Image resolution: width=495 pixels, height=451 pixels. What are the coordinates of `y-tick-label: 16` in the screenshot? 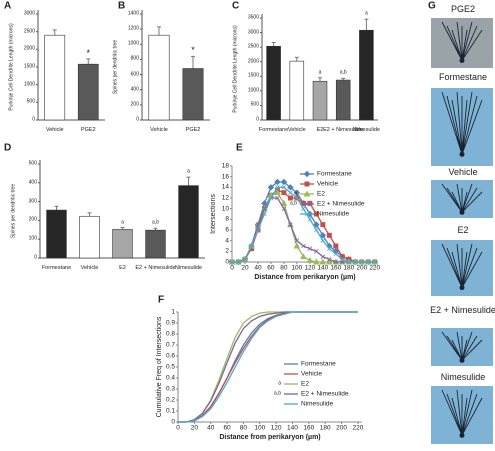 It's located at (225, 177).